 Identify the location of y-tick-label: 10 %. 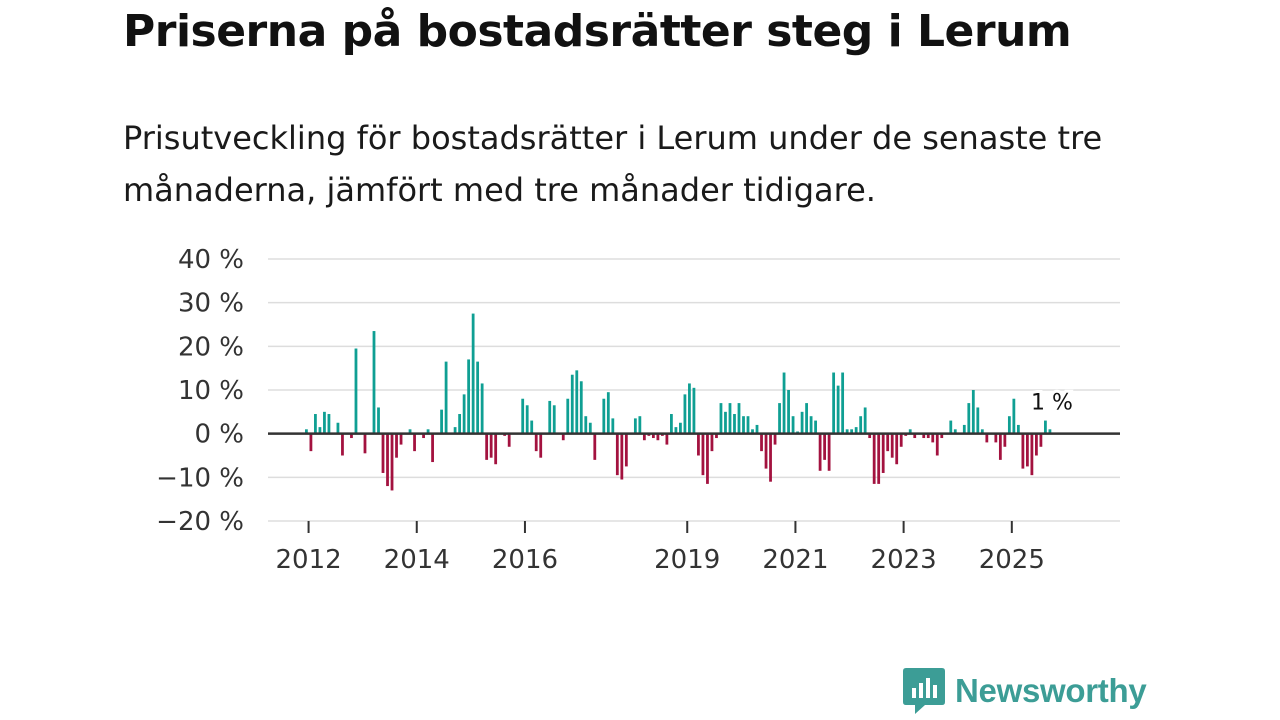
(211, 391).